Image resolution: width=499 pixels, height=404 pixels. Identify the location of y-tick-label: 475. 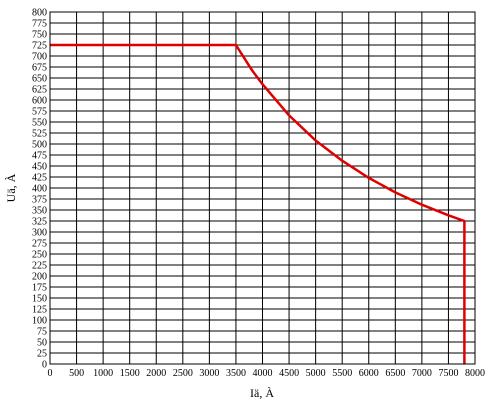
(39, 156).